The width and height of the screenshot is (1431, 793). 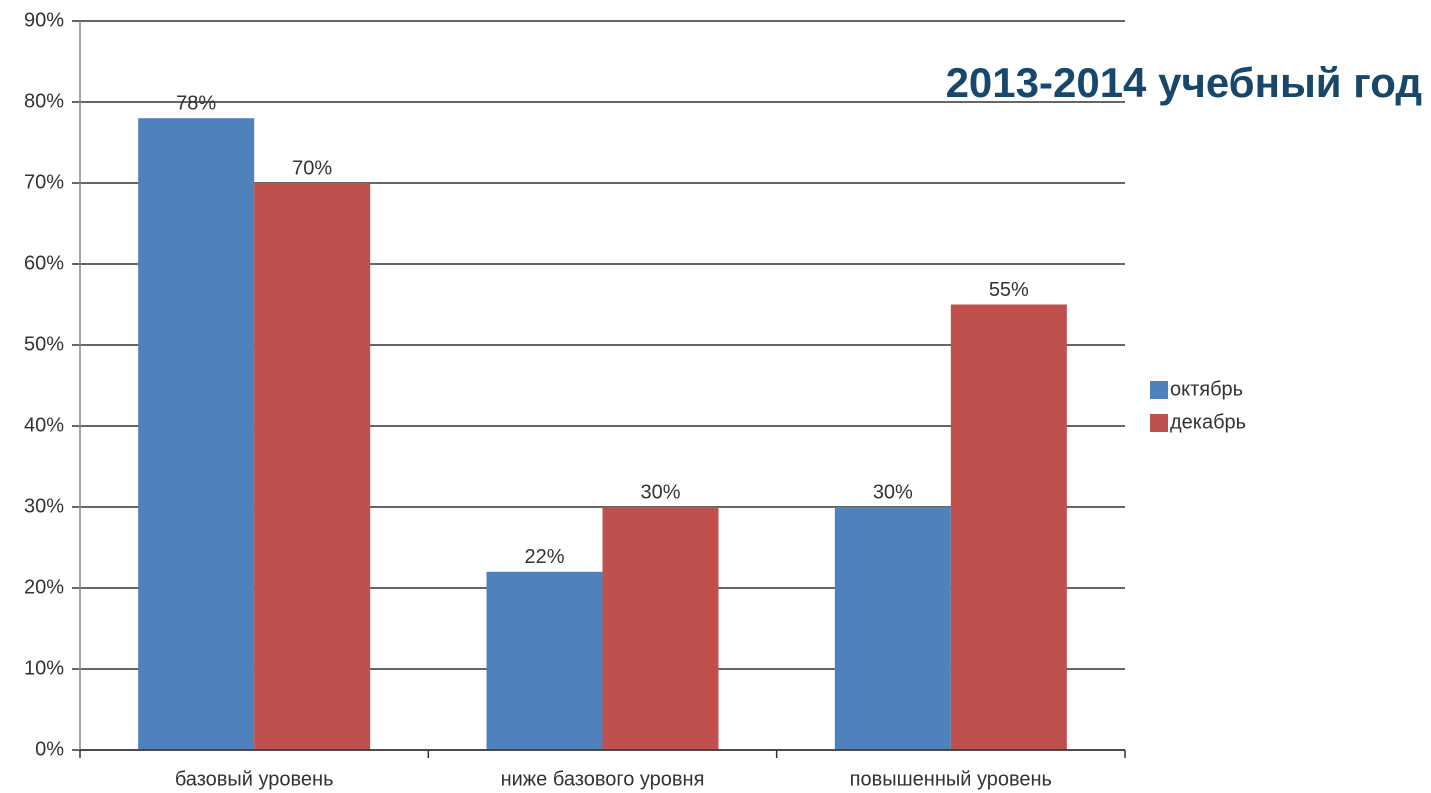 I want to click on y-tick-label: 40%, so click(x=44, y=425).